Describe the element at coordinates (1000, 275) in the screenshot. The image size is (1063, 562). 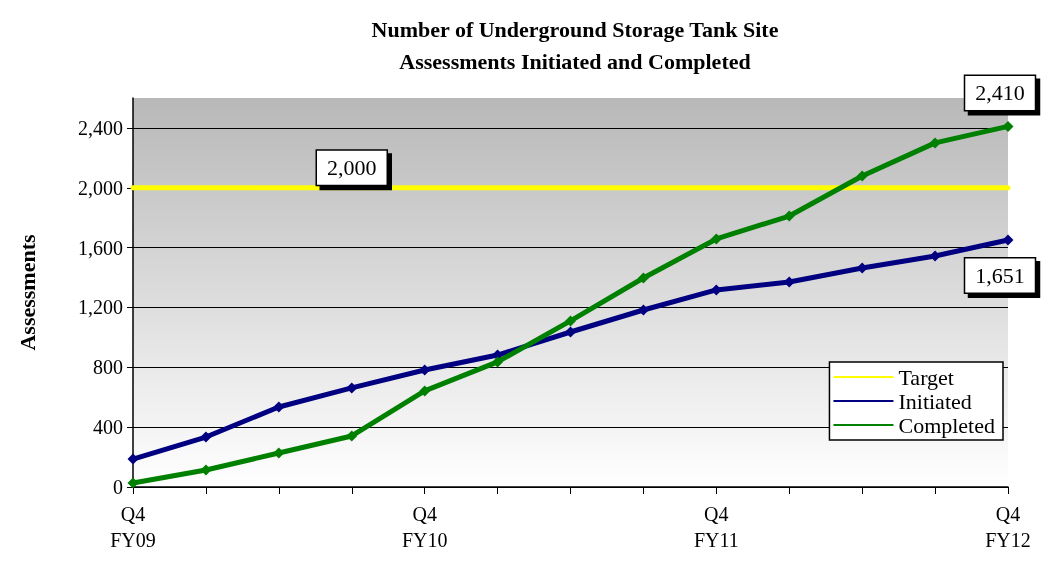
I see `data-label: 1,651` at that location.